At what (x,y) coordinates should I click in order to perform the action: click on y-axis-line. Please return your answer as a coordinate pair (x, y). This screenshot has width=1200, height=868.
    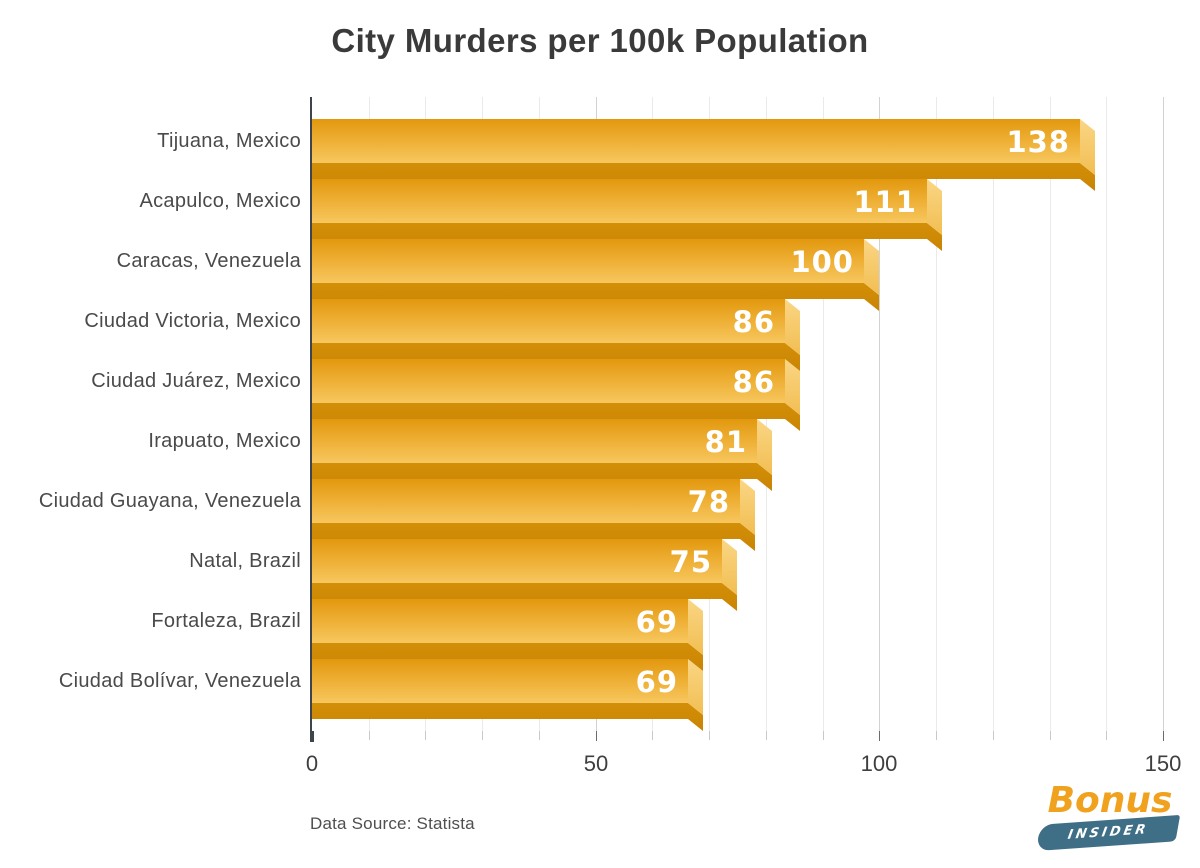
    Looking at the image, I should click on (311, 419).